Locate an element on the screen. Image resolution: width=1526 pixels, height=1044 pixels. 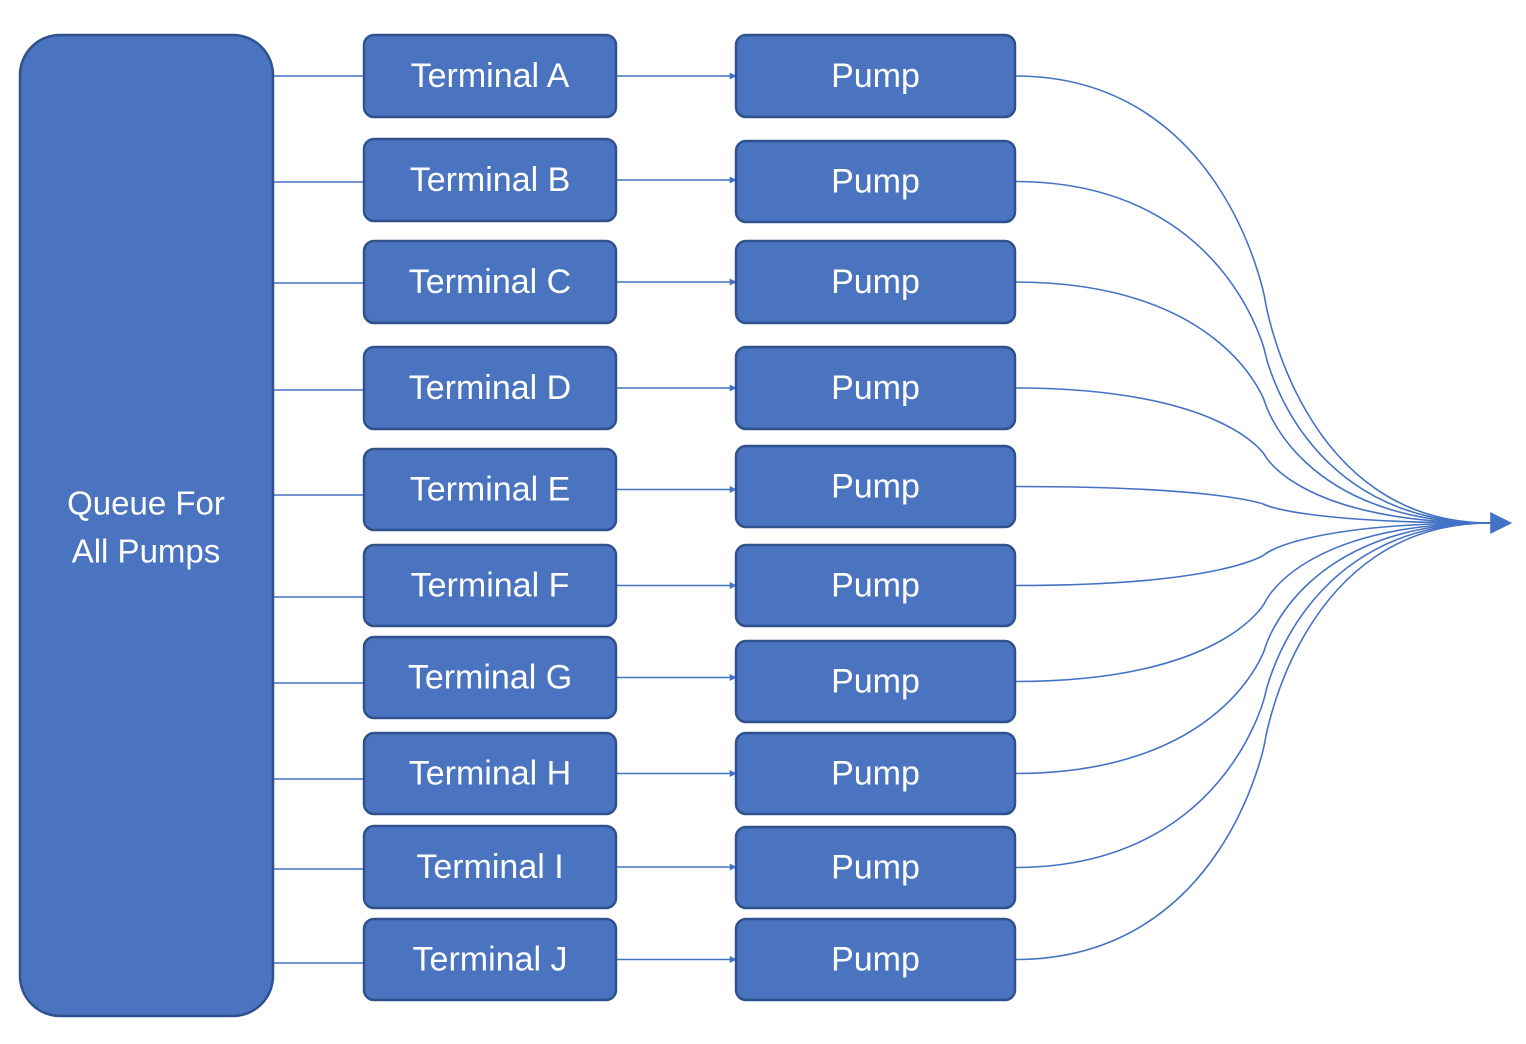
queue-label-line2: All Pumps is located at coordinates (146, 551).